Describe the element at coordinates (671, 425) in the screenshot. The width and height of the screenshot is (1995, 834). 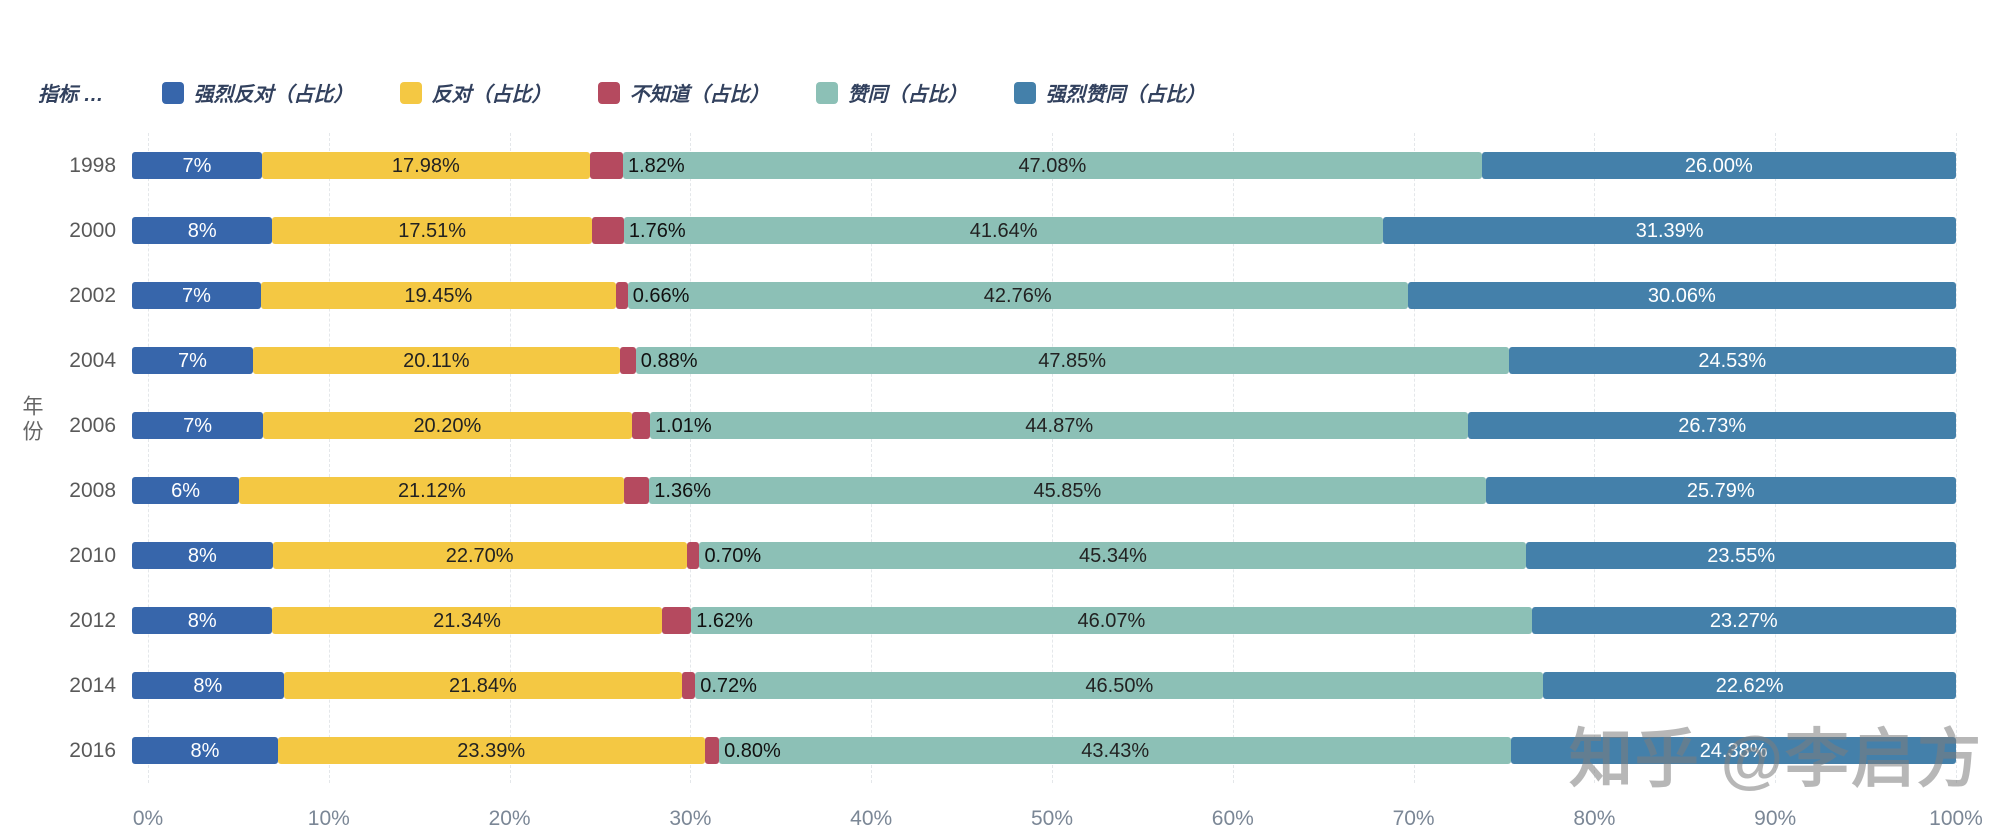
I see `bar-segment: 1.01%` at that location.